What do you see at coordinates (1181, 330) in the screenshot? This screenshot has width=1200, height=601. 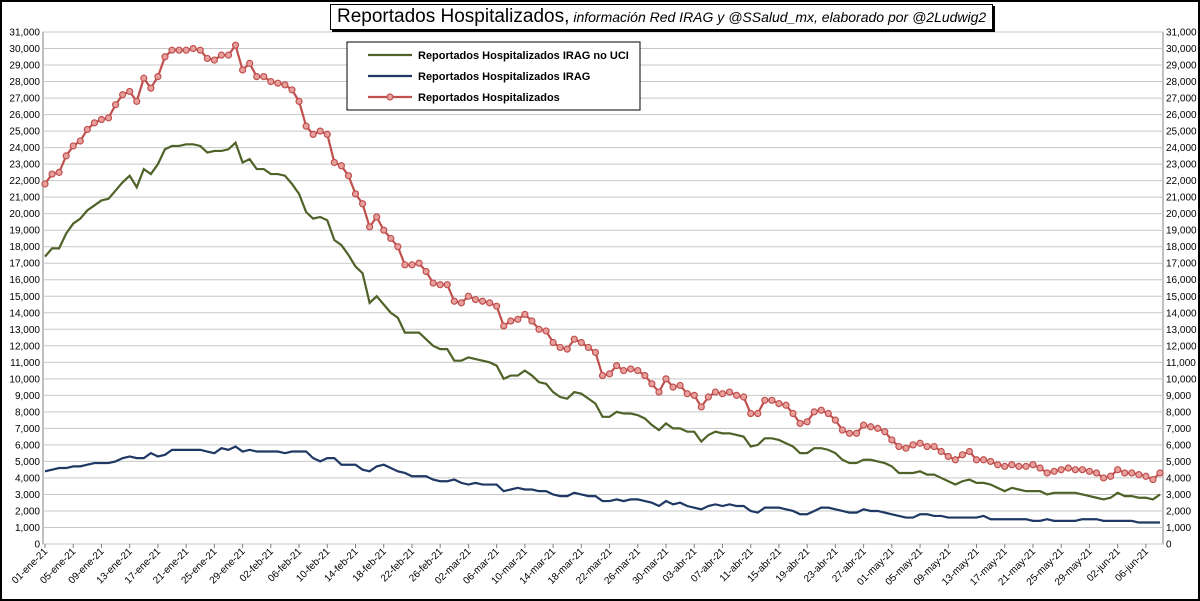 I see `y2-tick-label: 13,000` at bounding box center [1181, 330].